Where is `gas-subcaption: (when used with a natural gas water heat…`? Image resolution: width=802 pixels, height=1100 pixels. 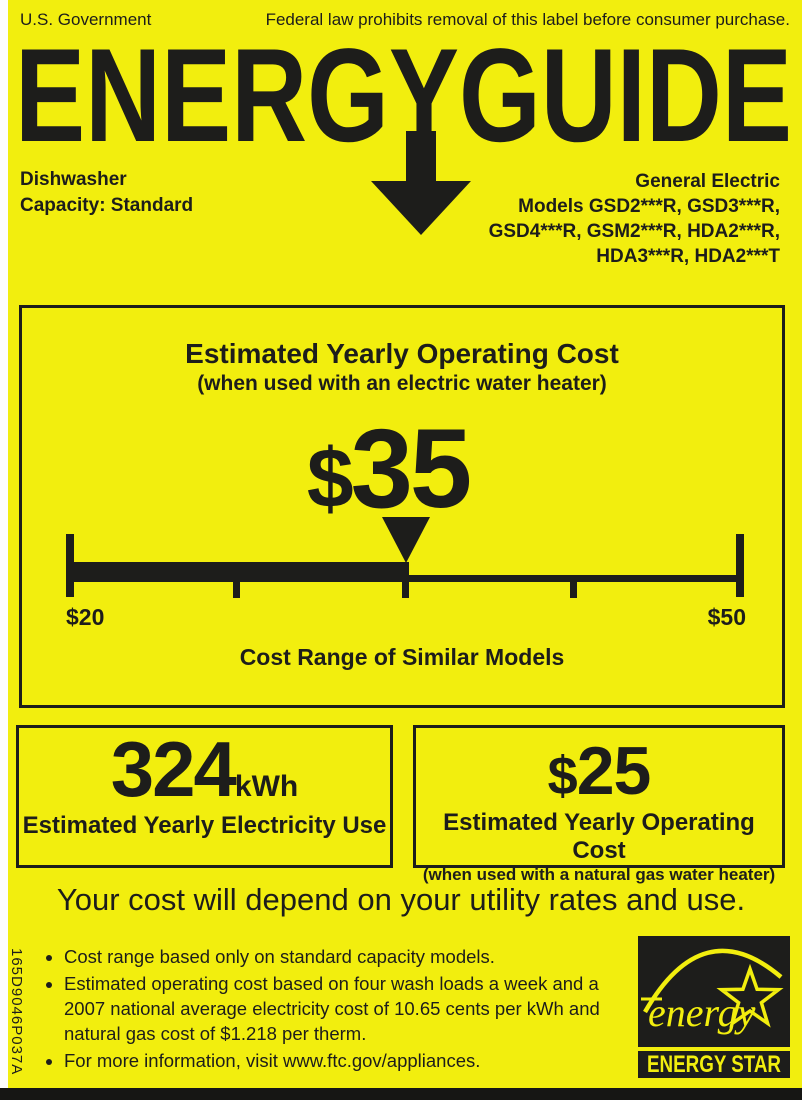 gas-subcaption: (when used with a natural gas water heat… is located at coordinates (599, 874).